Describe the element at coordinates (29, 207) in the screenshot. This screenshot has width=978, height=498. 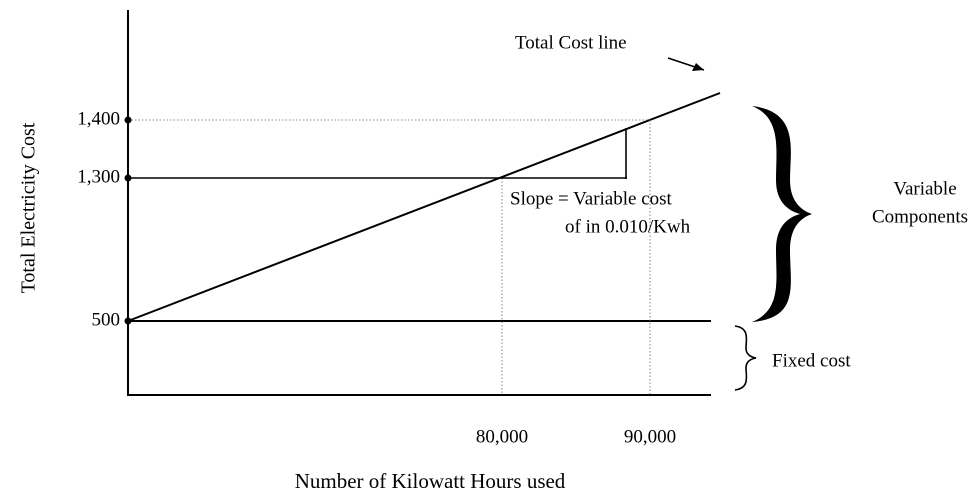
I see `y-axis-title: Total Electricity Cost` at that location.